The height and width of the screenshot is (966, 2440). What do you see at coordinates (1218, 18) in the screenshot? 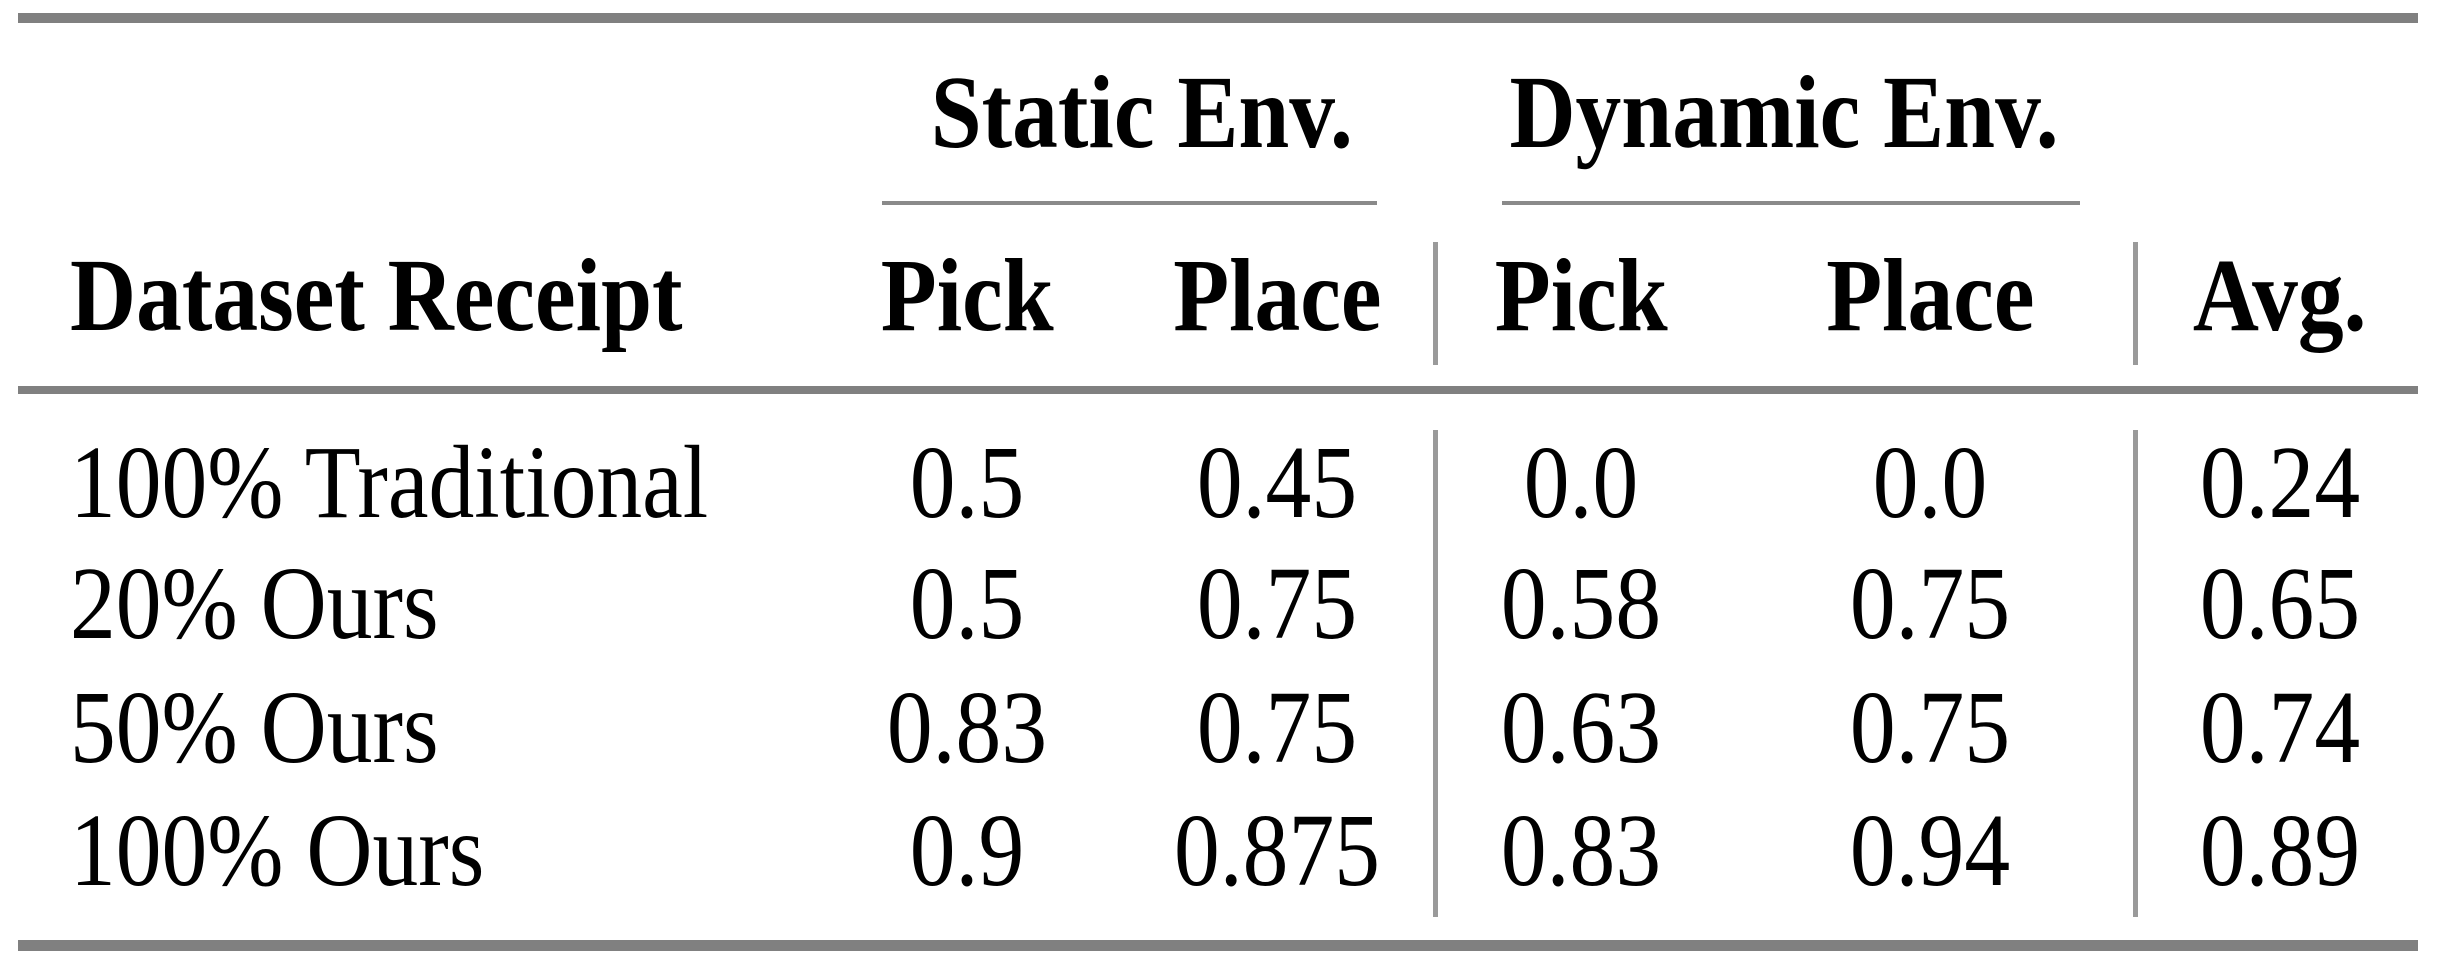
I see `top-rule` at bounding box center [1218, 18].